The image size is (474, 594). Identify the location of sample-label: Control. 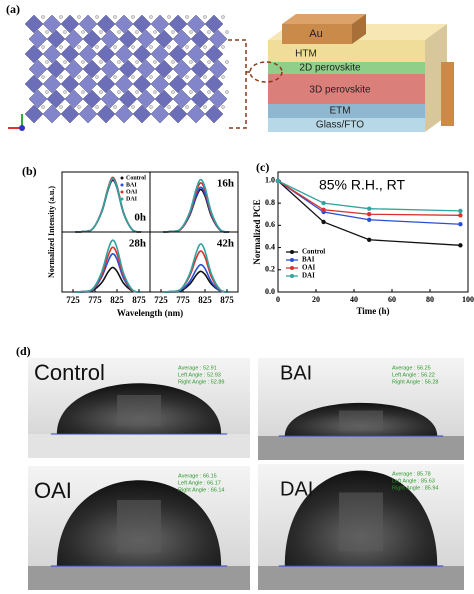
(69, 372).